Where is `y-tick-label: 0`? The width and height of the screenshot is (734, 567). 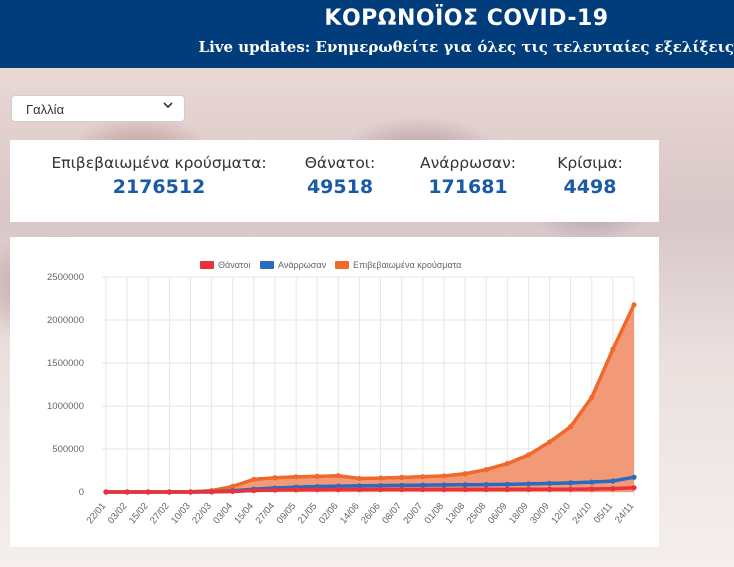 y-tick-label: 0 is located at coordinates (81, 492).